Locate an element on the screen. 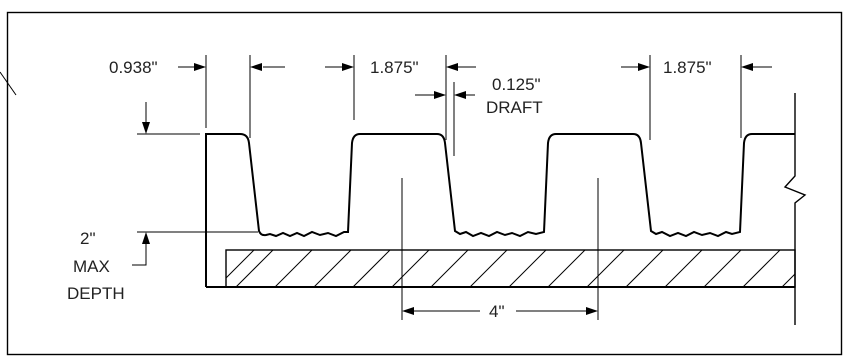  dim-1875-right-arrow is located at coordinates (644, 67).